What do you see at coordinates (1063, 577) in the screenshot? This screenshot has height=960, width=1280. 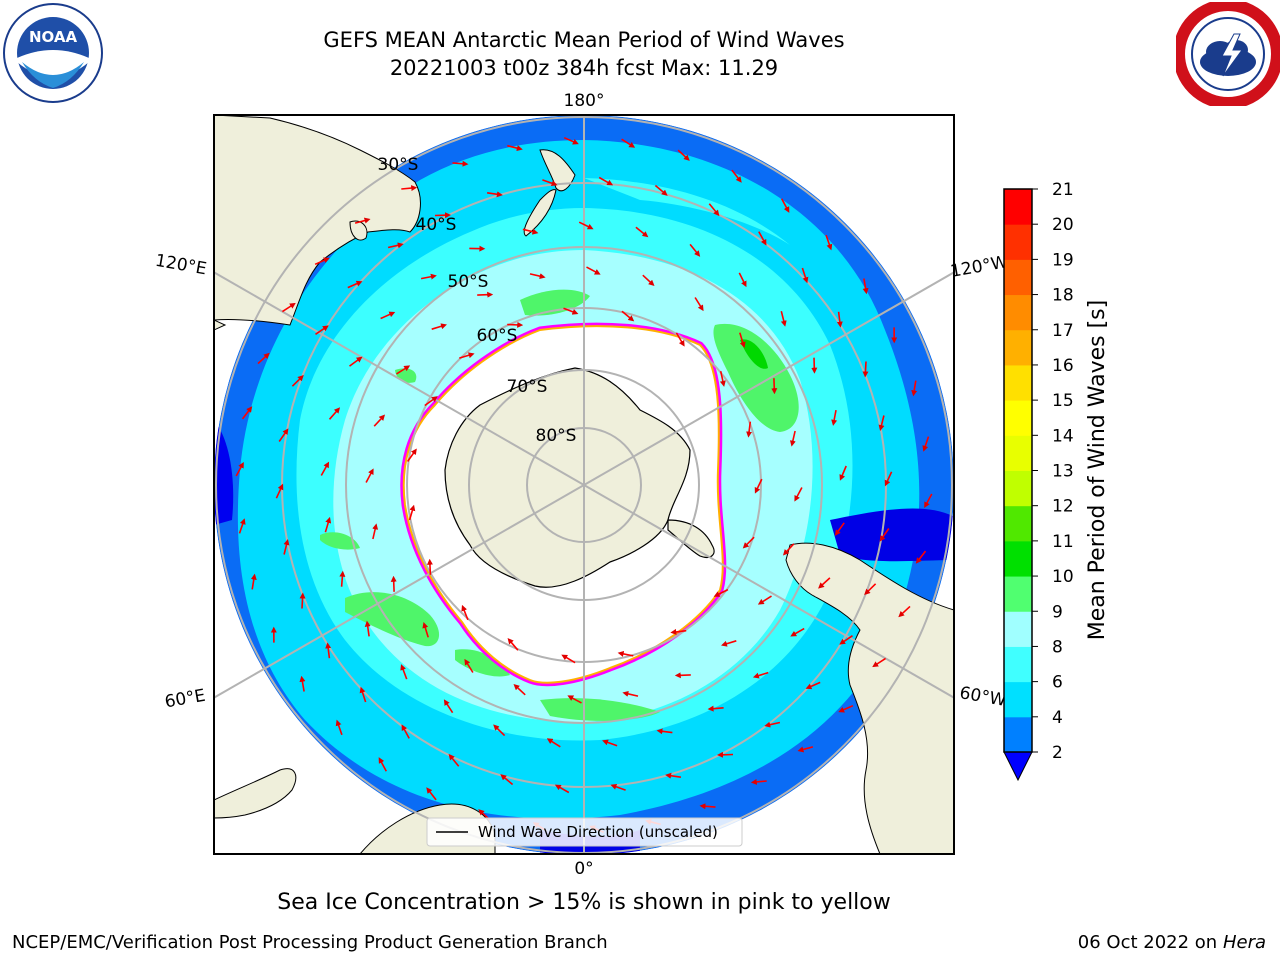 I see `colorbar-tick-label: 10` at bounding box center [1063, 577].